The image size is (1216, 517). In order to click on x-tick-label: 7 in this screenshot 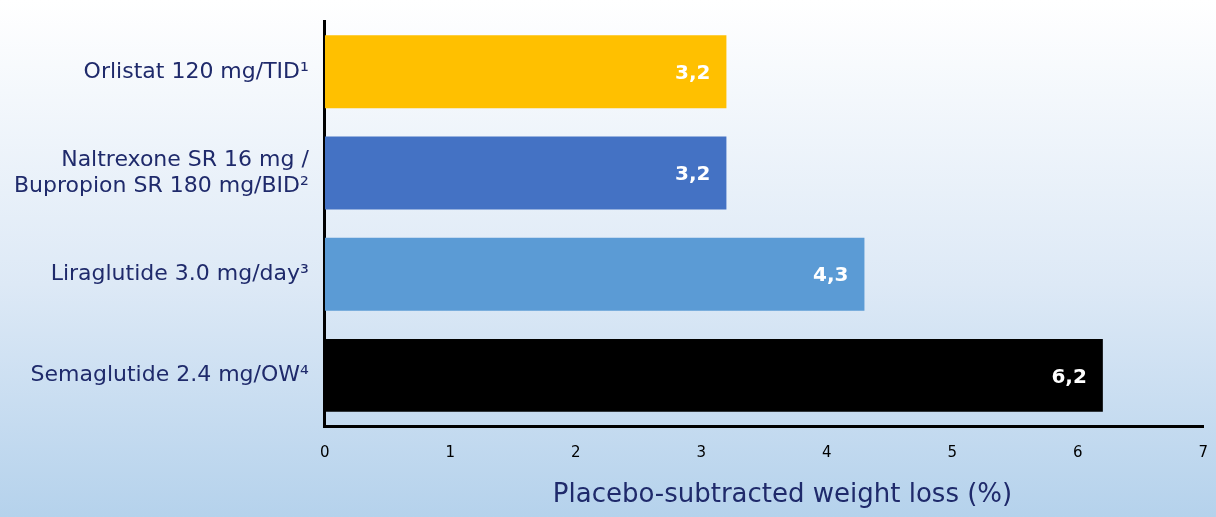, I will do `click(1203, 451)`.